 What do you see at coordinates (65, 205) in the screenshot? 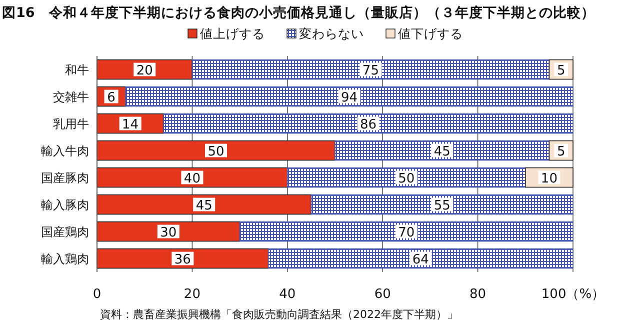
I see `y-tick-label: 輸入豚肉` at bounding box center [65, 205].